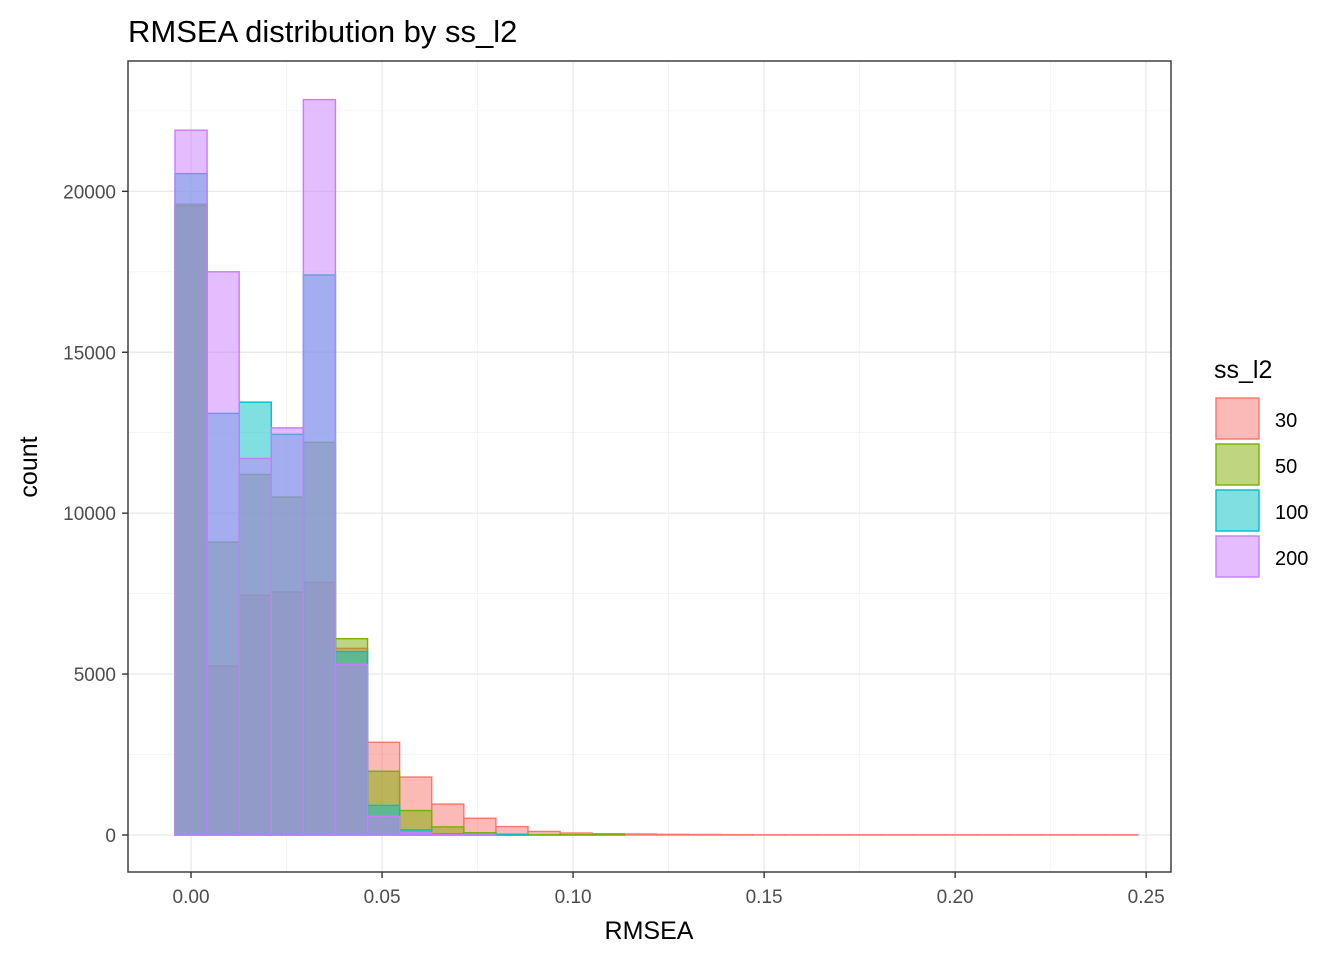 The width and height of the screenshot is (1344, 960). What do you see at coordinates (95, 675) in the screenshot?
I see `y-tick-label: 5000` at bounding box center [95, 675].